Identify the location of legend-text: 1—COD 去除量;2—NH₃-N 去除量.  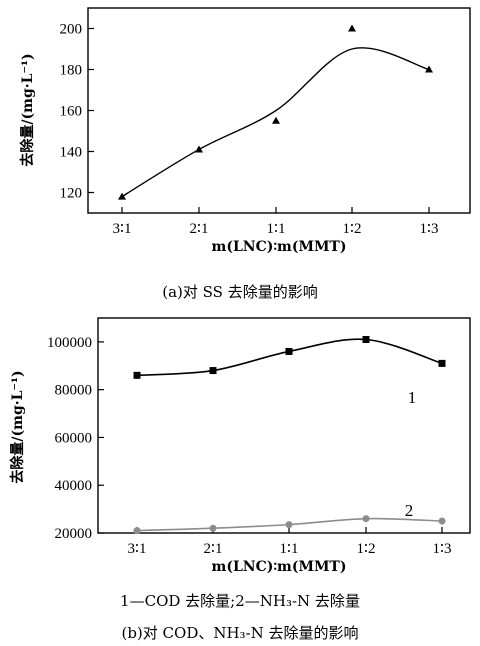
(240, 601).